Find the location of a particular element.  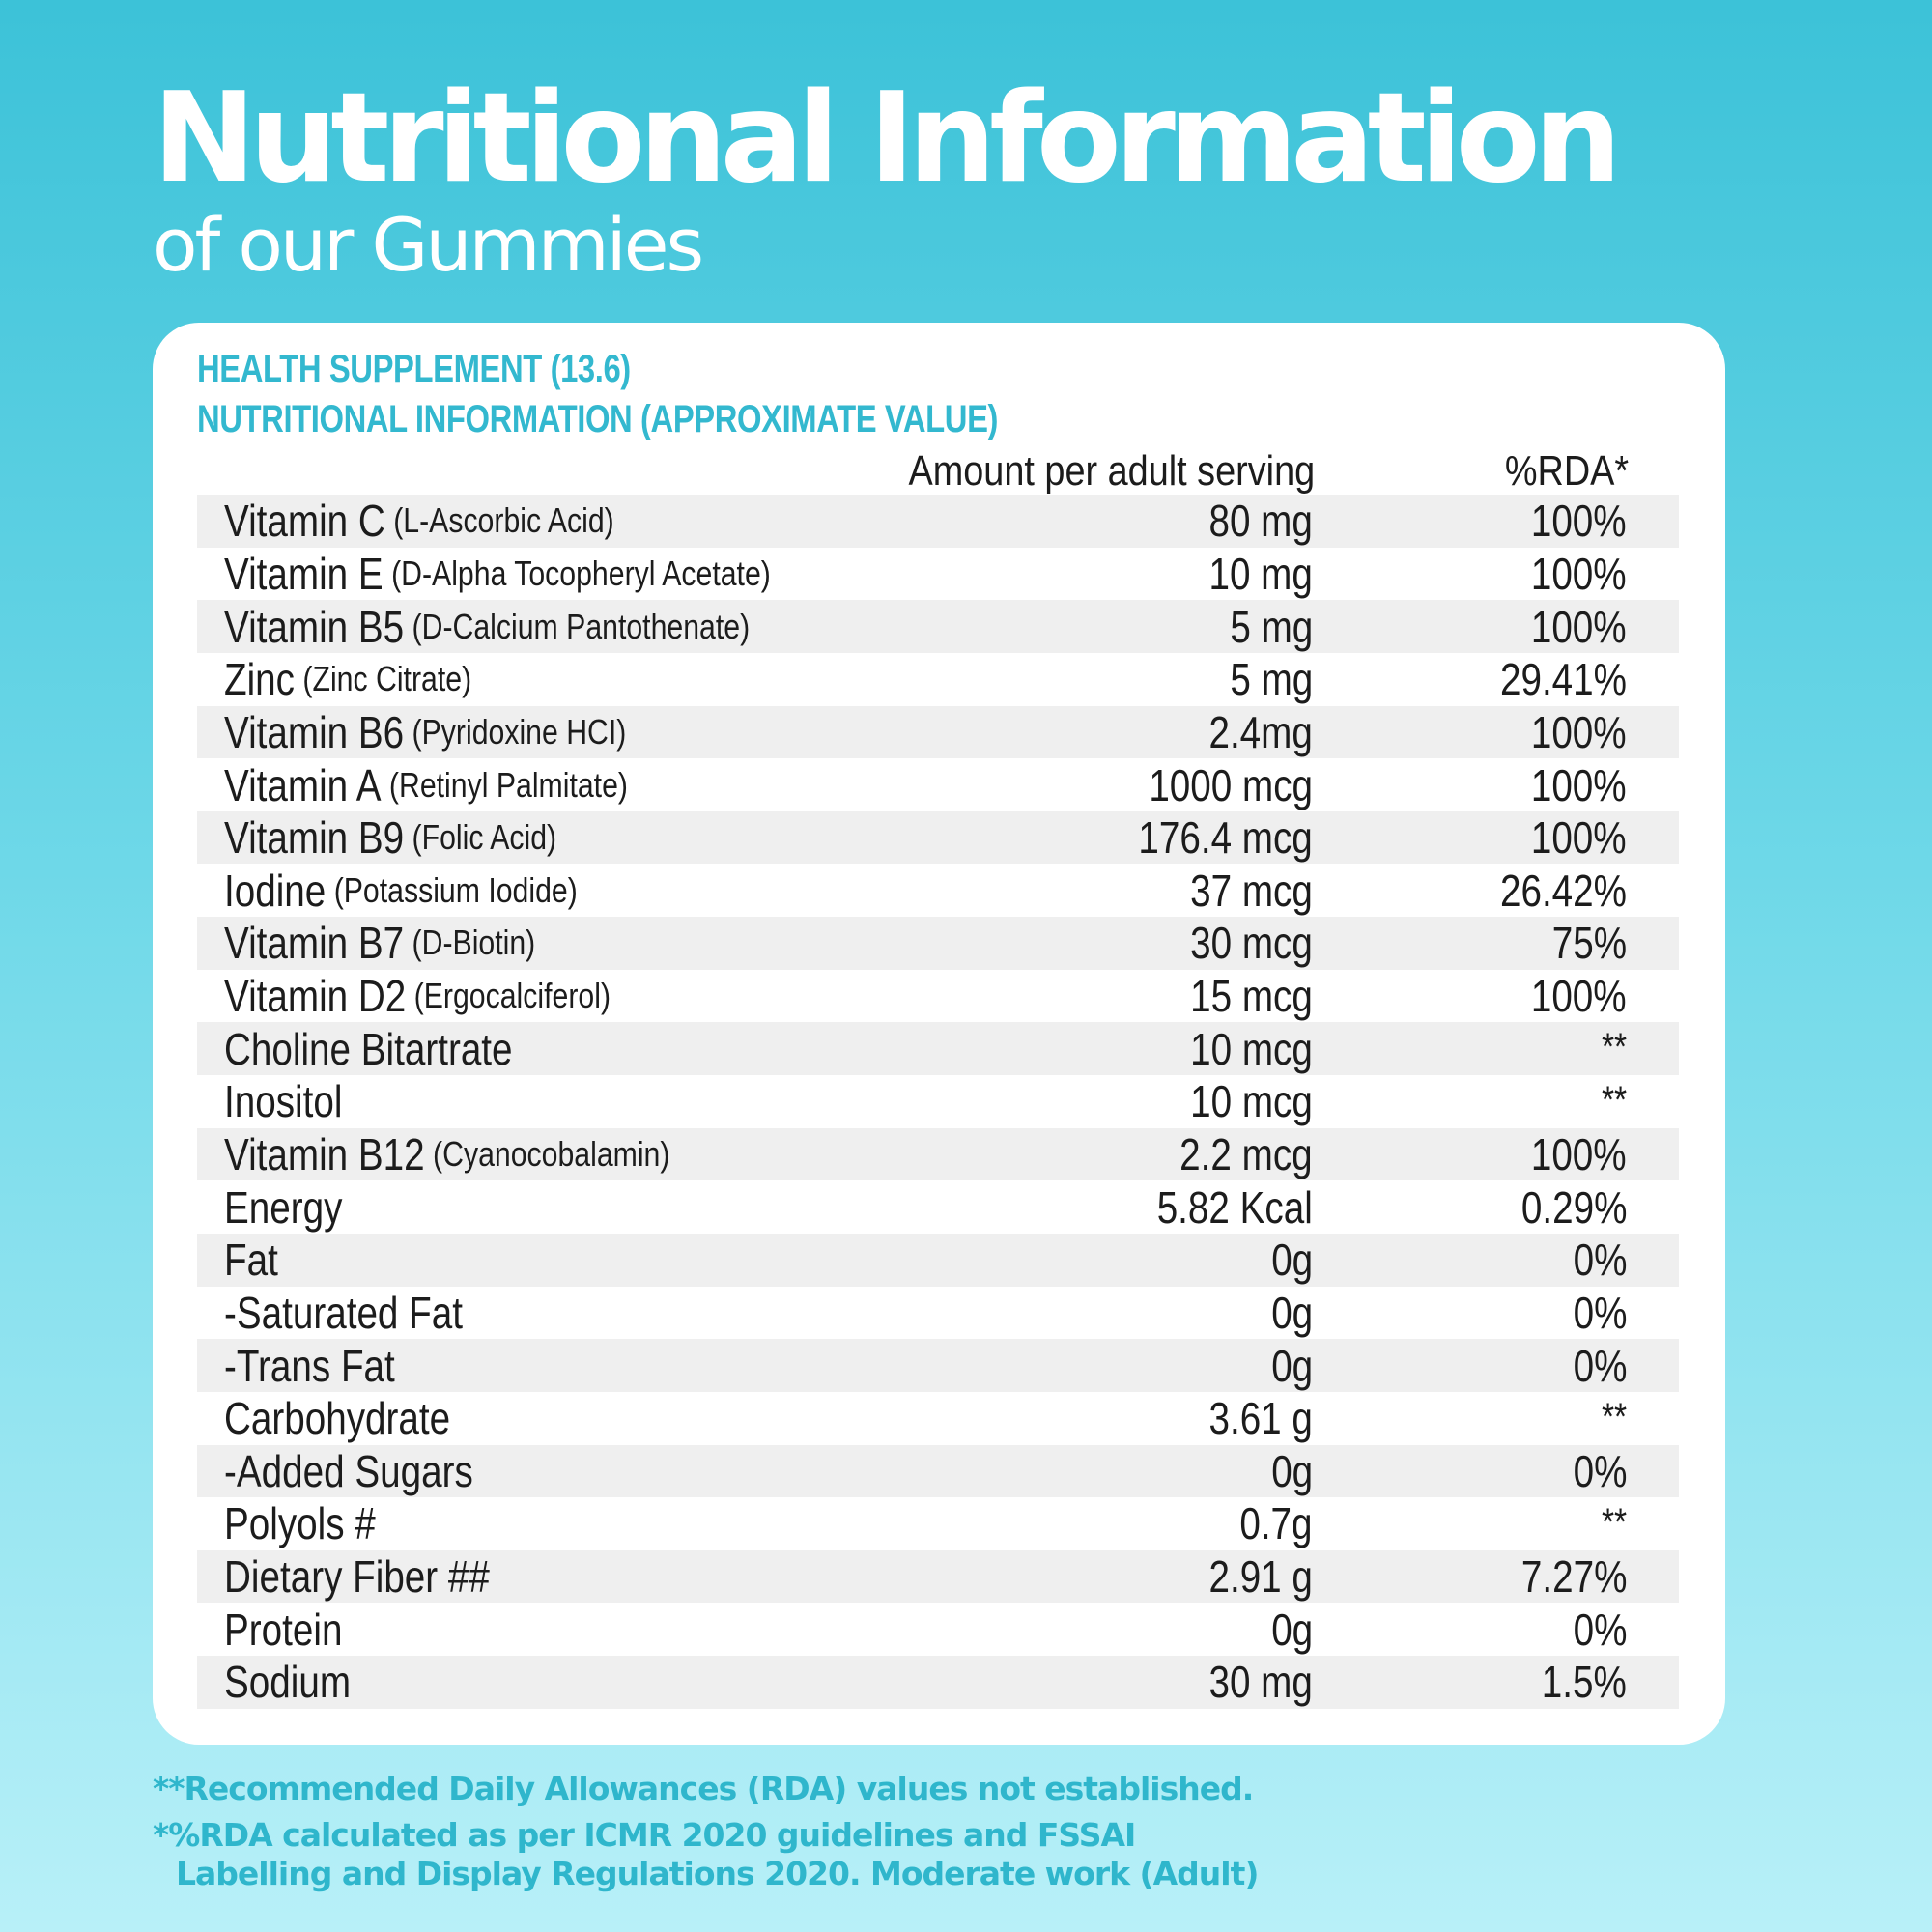

page-title: Nutritional Information is located at coordinates (887, 139).